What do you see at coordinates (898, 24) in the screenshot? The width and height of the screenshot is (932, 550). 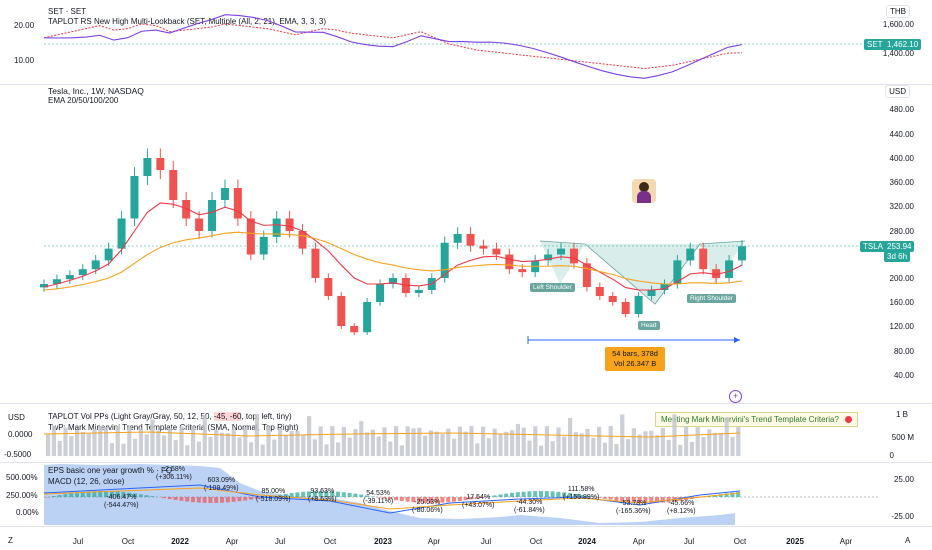 I see `set-right-tick: 1,600.00` at bounding box center [898, 24].